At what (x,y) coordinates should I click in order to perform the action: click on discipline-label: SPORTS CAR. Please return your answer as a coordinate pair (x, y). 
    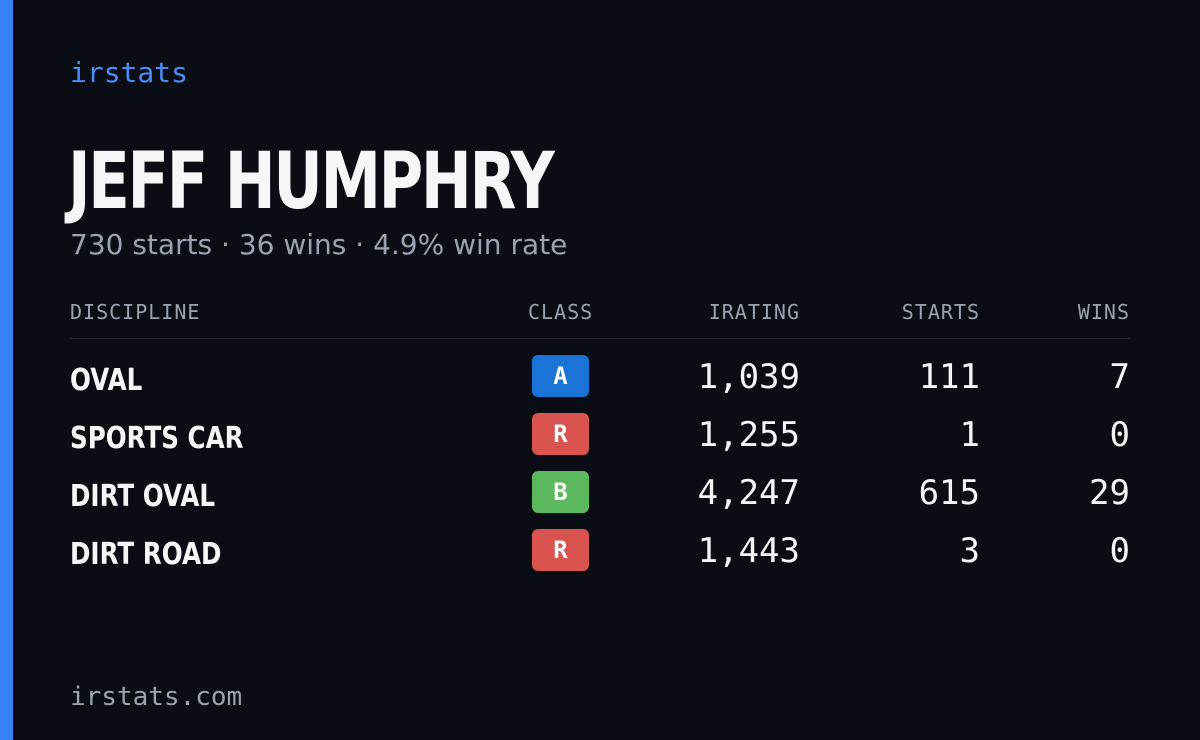
    Looking at the image, I should click on (157, 438).